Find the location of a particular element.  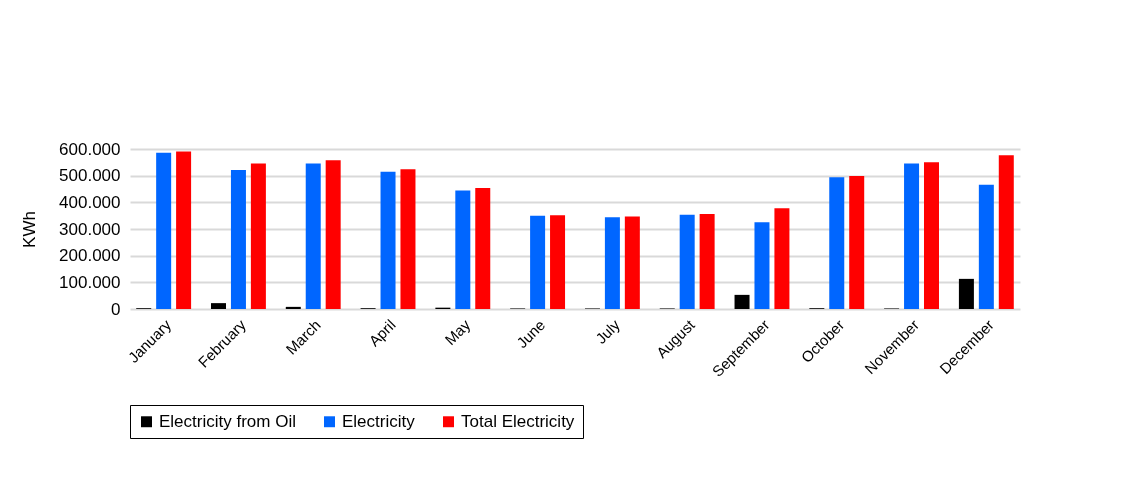

y-axis-title: KWh is located at coordinates (30, 229).